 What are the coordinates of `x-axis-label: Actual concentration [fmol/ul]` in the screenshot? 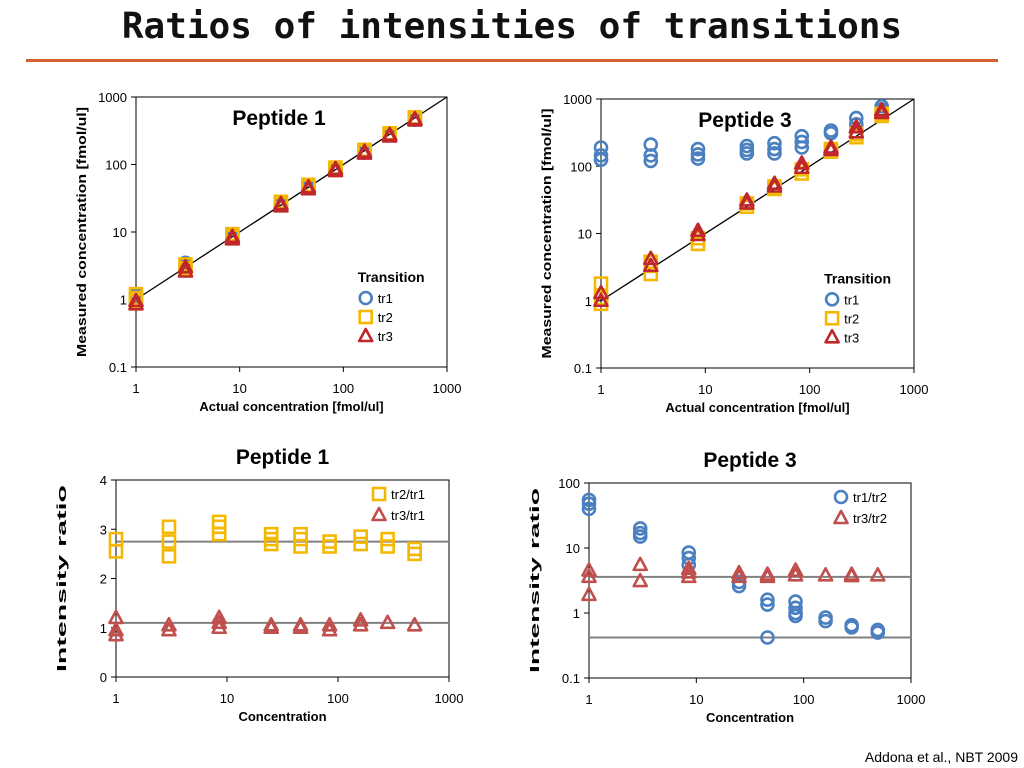 It's located at (291, 406).